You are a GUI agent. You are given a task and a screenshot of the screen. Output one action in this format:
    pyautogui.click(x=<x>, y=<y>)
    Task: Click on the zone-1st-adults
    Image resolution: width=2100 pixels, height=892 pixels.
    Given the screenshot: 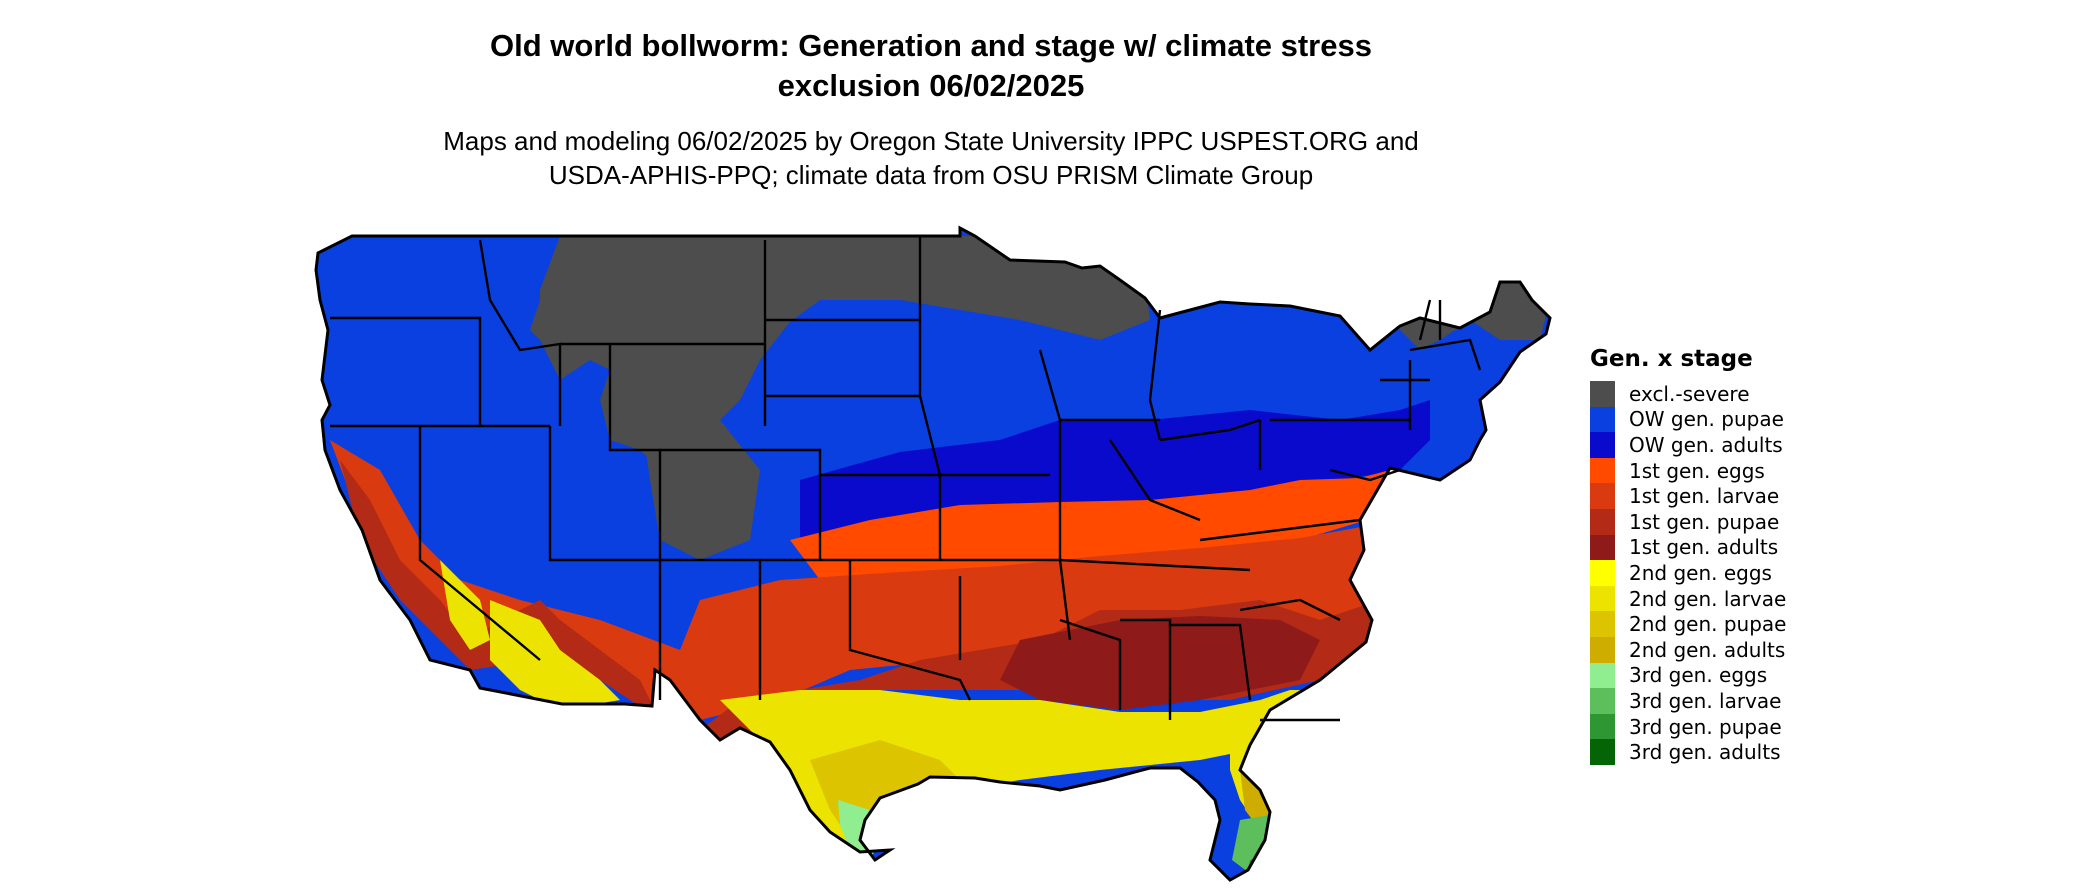 What is the action you would take?
    pyautogui.click(x=1160, y=663)
    